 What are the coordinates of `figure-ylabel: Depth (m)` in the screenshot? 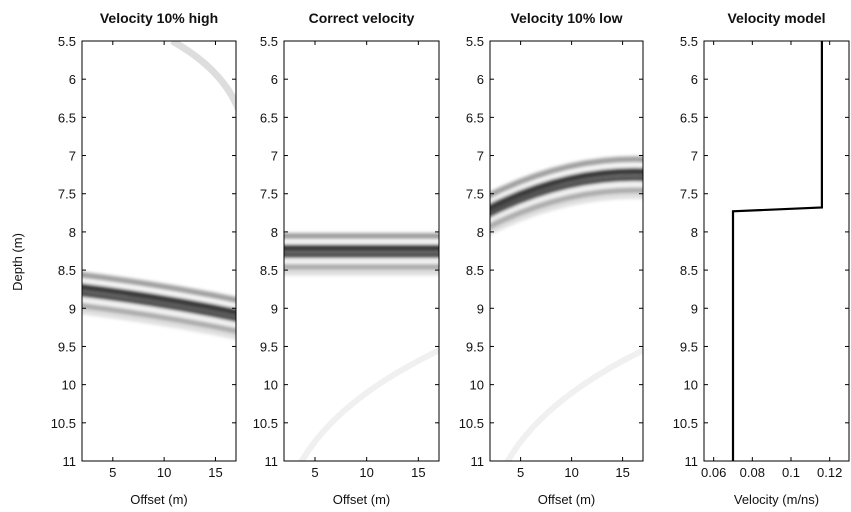 It's located at (17, 262).